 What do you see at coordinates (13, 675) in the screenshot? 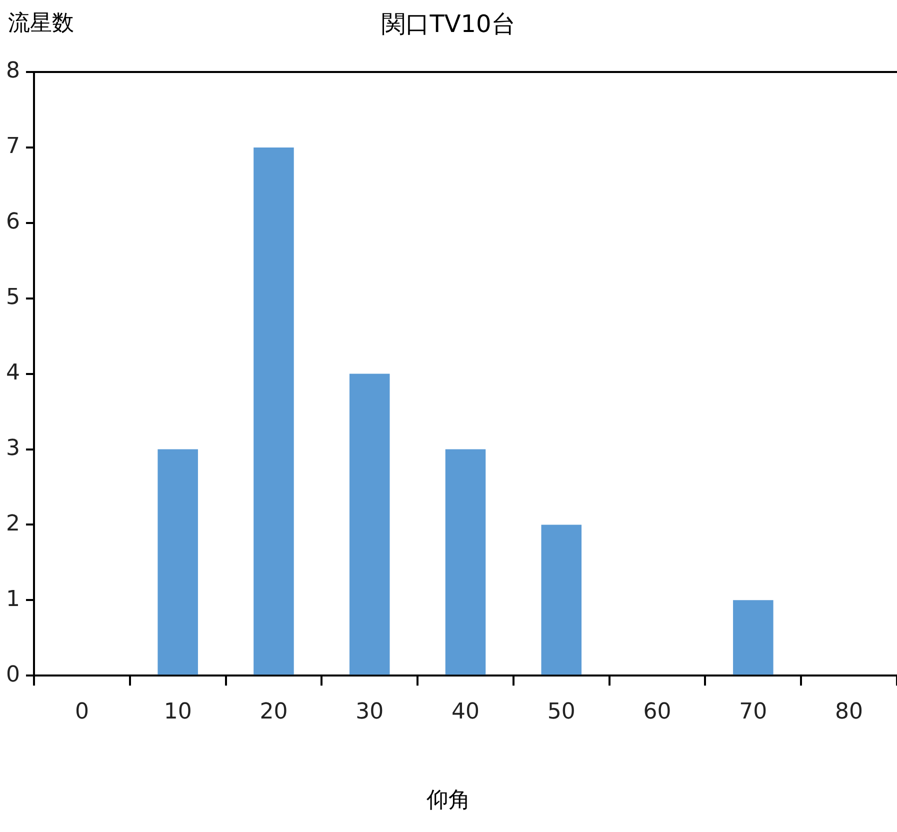
I see `y-tick-label: 0` at bounding box center [13, 675].